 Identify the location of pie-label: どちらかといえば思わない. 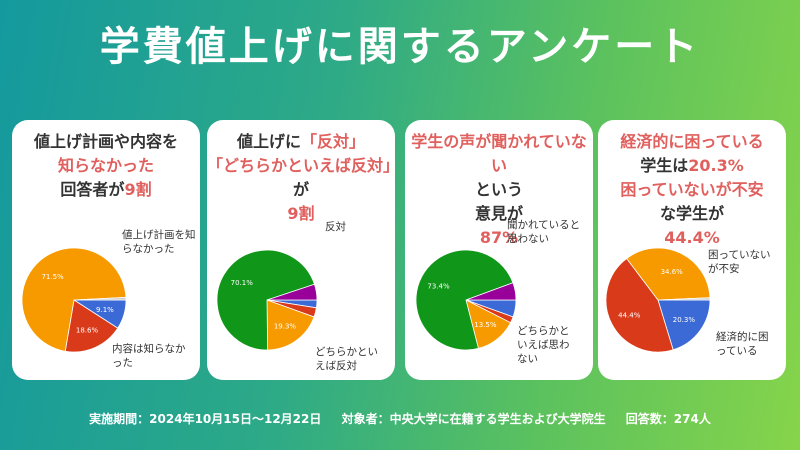
(543, 345).